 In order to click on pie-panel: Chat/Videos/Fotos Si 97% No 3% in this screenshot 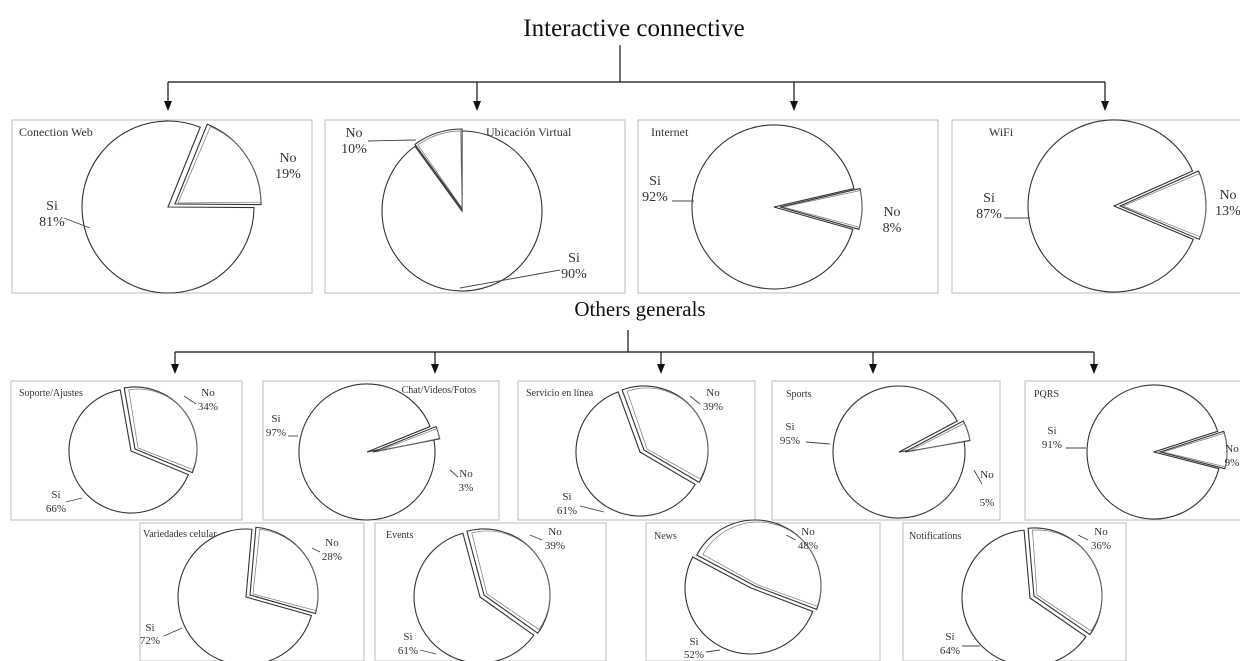, I will do `click(381, 450)`.